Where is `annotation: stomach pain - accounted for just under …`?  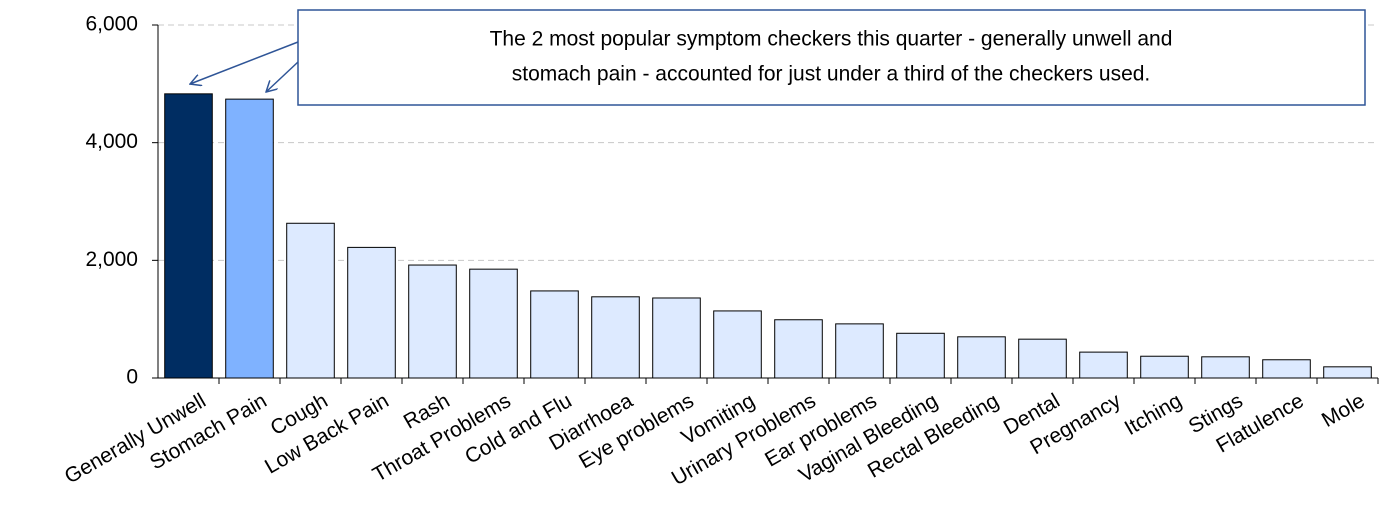
annotation: stomach pain - accounted for just under … is located at coordinates (831, 74).